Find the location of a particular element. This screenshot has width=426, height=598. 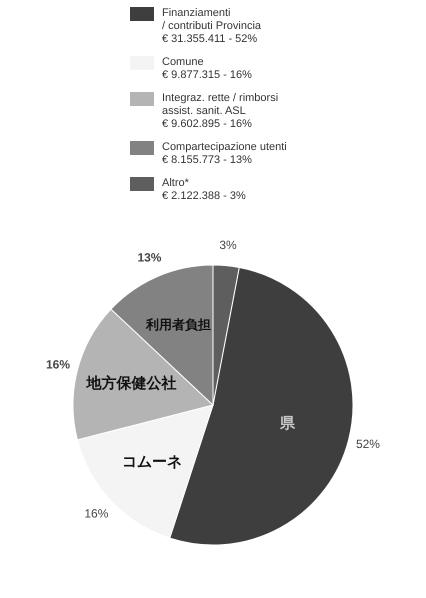

legend-label: Integraz. rette / rimborsi assist. sanit. ASL € 9.602.895 - 16% is located at coordinates (220, 111).